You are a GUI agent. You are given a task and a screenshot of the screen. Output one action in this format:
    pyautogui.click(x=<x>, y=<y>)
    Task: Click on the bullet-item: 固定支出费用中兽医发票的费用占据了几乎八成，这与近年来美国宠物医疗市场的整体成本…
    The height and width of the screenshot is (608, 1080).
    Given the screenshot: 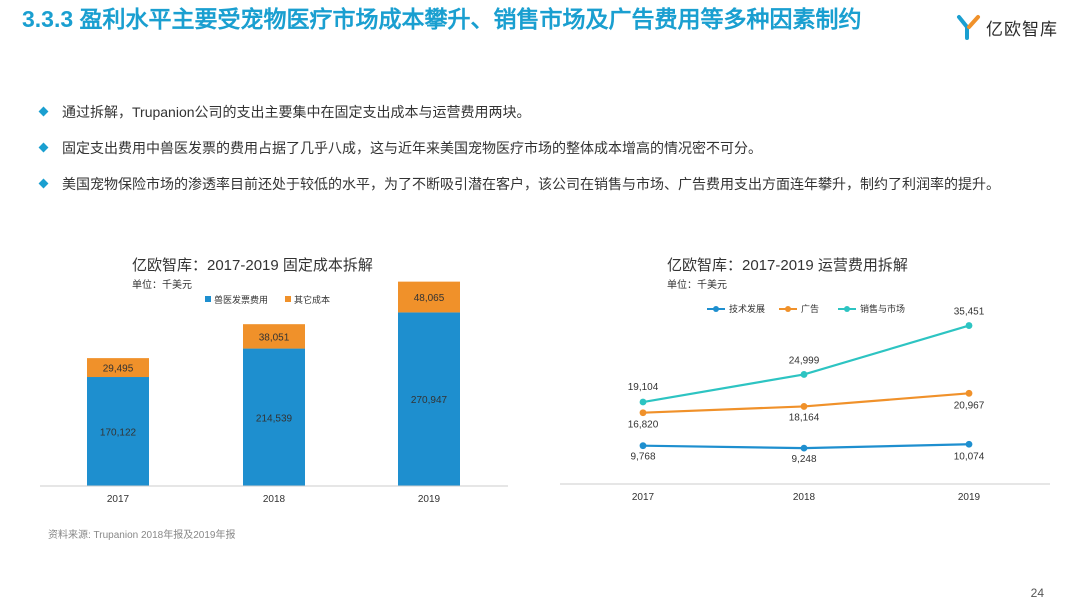 What is the action you would take?
    pyautogui.click(x=539, y=148)
    